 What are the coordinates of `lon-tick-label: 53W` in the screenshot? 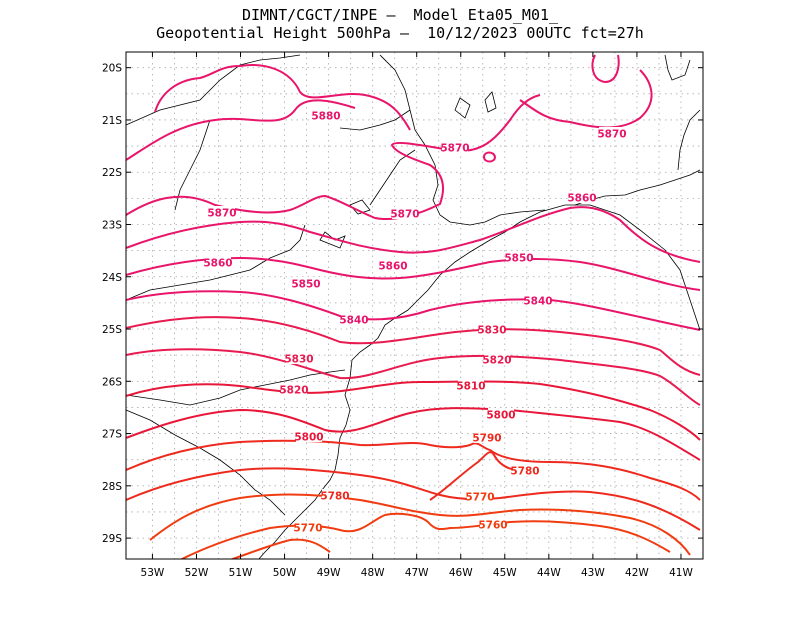 It's located at (153, 573).